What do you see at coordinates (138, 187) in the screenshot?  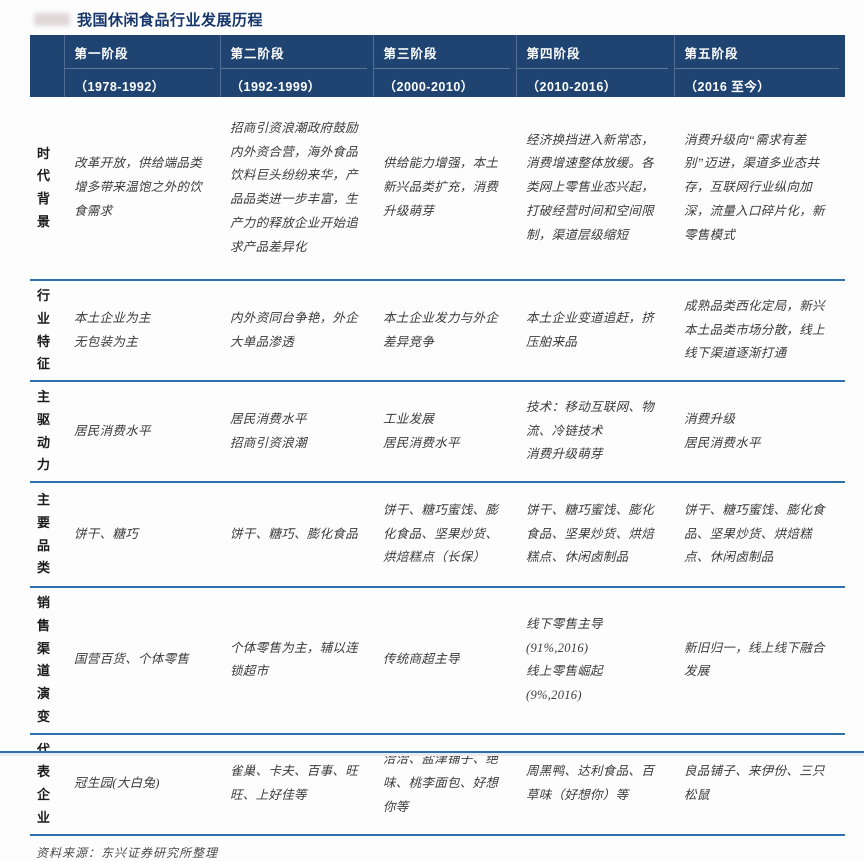 I see `table-cell: 改革开放，供给端品类增多带来温饱之外的饮食需求` at bounding box center [138, 187].